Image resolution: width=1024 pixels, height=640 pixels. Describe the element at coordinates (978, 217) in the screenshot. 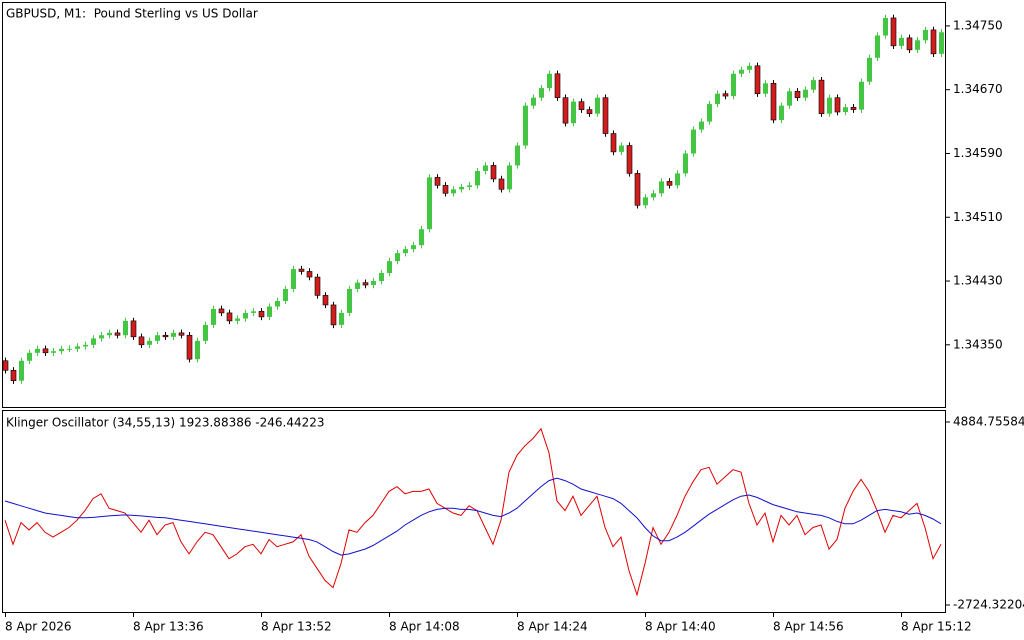

I see `y-tick-label: 1.34510` at that location.